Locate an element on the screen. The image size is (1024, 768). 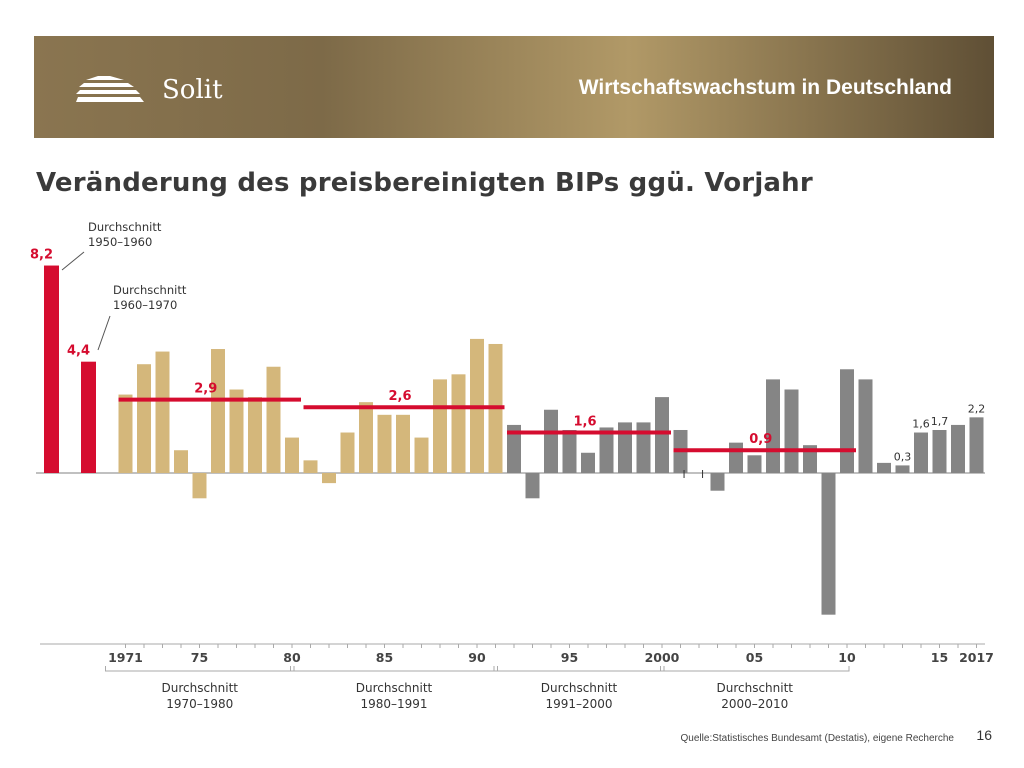
decade-annotation-line2: 1950–1960 is located at coordinates (120, 242).